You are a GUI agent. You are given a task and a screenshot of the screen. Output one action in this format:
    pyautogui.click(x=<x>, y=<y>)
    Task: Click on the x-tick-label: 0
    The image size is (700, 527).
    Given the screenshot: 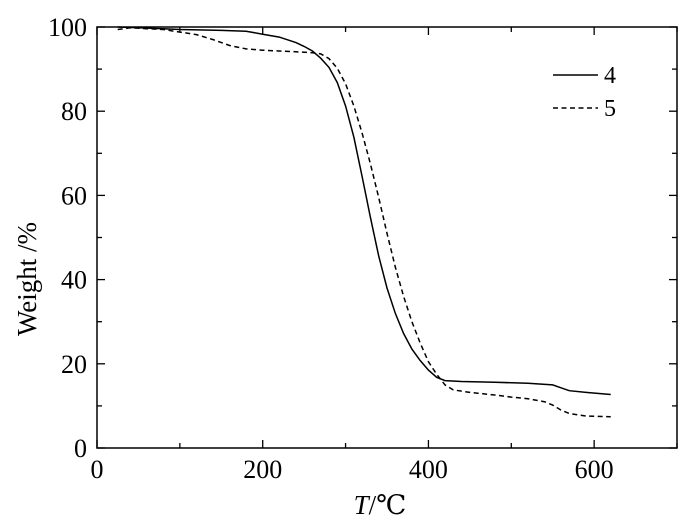 What is the action you would take?
    pyautogui.click(x=97, y=469)
    